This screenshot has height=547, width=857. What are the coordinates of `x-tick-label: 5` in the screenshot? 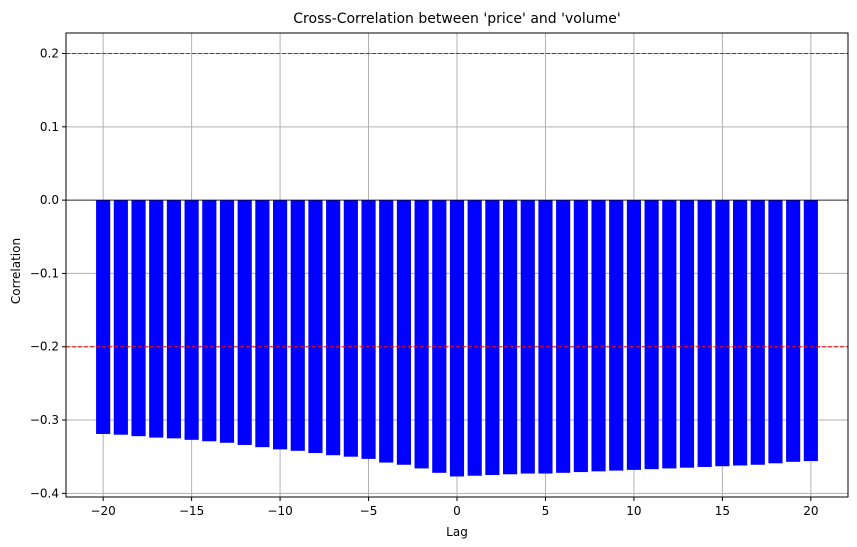 It's located at (546, 511).